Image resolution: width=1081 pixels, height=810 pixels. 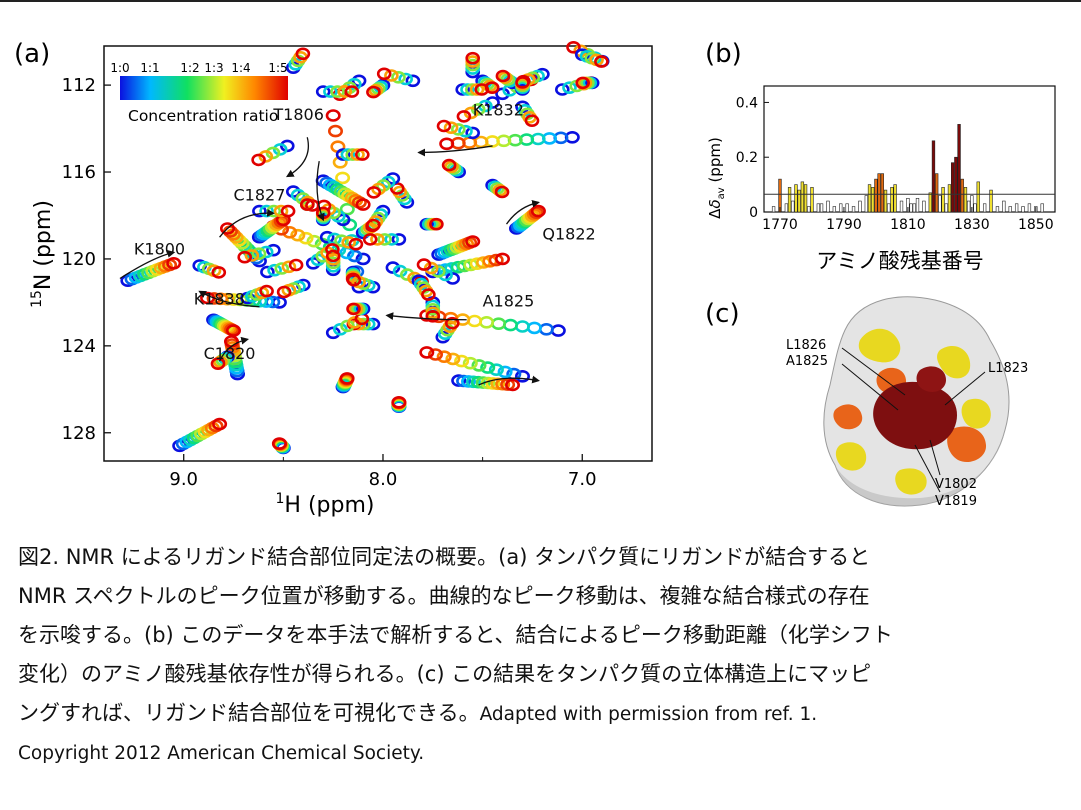 What do you see at coordinates (715, 203) in the screenshot?
I see `delta-symbol: δ` at bounding box center [715, 203].